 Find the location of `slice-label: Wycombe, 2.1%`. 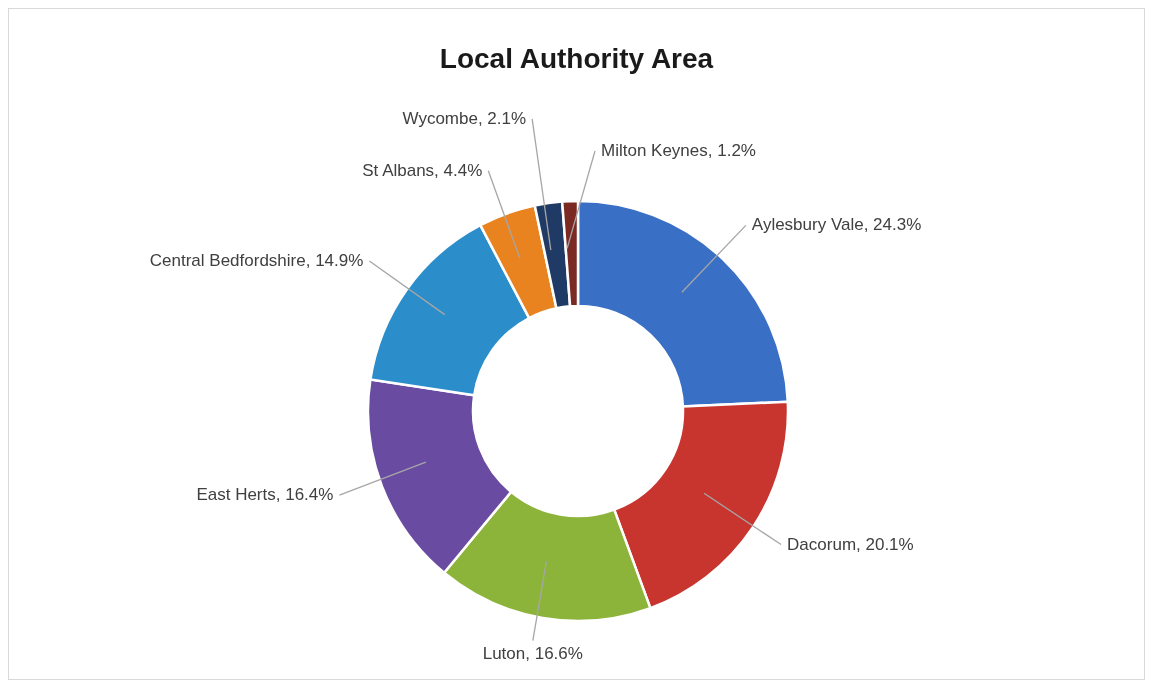

slice-label: Wycombe, 2.1% is located at coordinates (464, 118).